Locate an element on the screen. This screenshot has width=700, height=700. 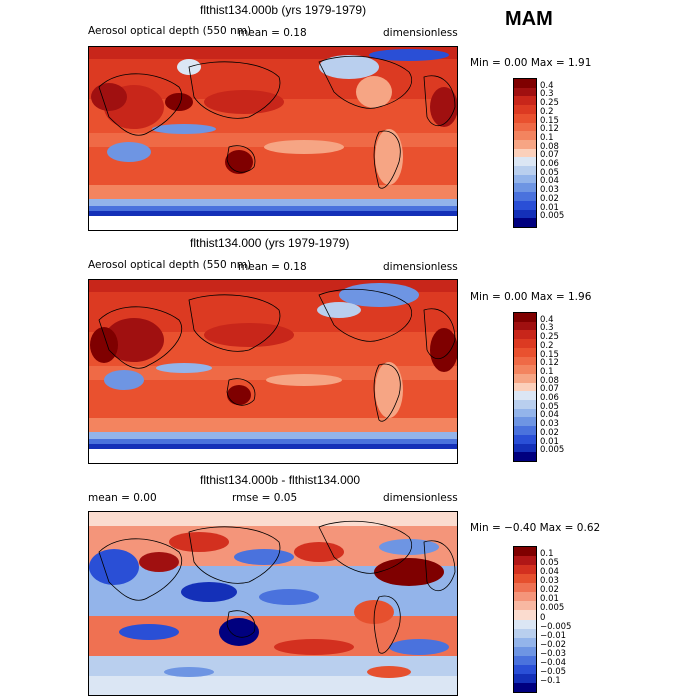
panel-1-colorbar is located at coordinates (525, 153).